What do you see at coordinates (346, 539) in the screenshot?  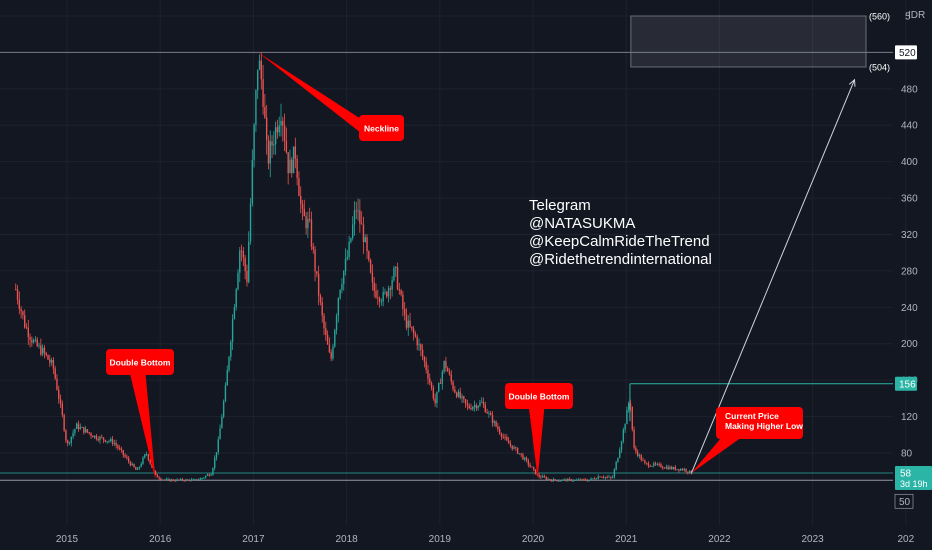 I see `time-tick-label: 2018` at bounding box center [346, 539].